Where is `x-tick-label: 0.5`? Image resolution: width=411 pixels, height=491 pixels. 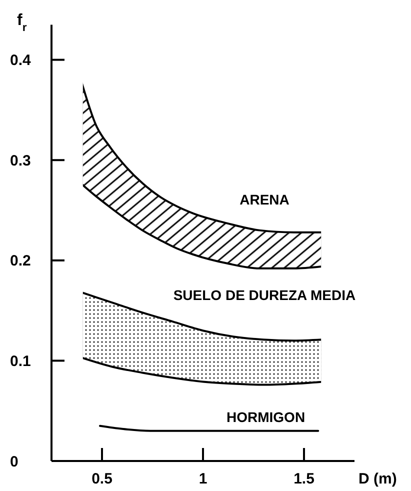 x-tick-label: 0.5 is located at coordinates (102, 479).